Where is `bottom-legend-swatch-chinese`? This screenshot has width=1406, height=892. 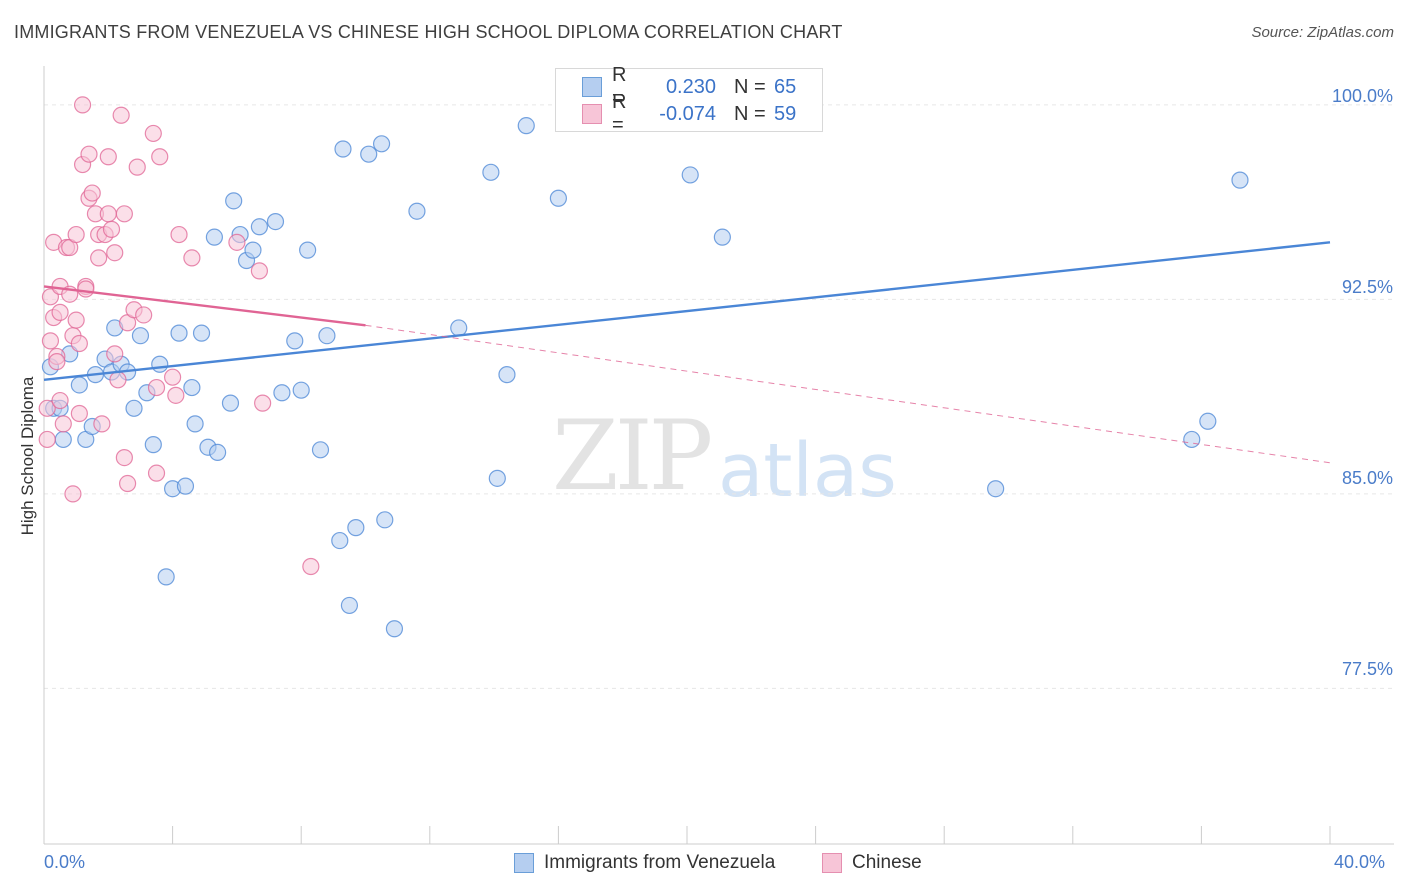 bottom-legend-swatch-chinese is located at coordinates (832, 863).